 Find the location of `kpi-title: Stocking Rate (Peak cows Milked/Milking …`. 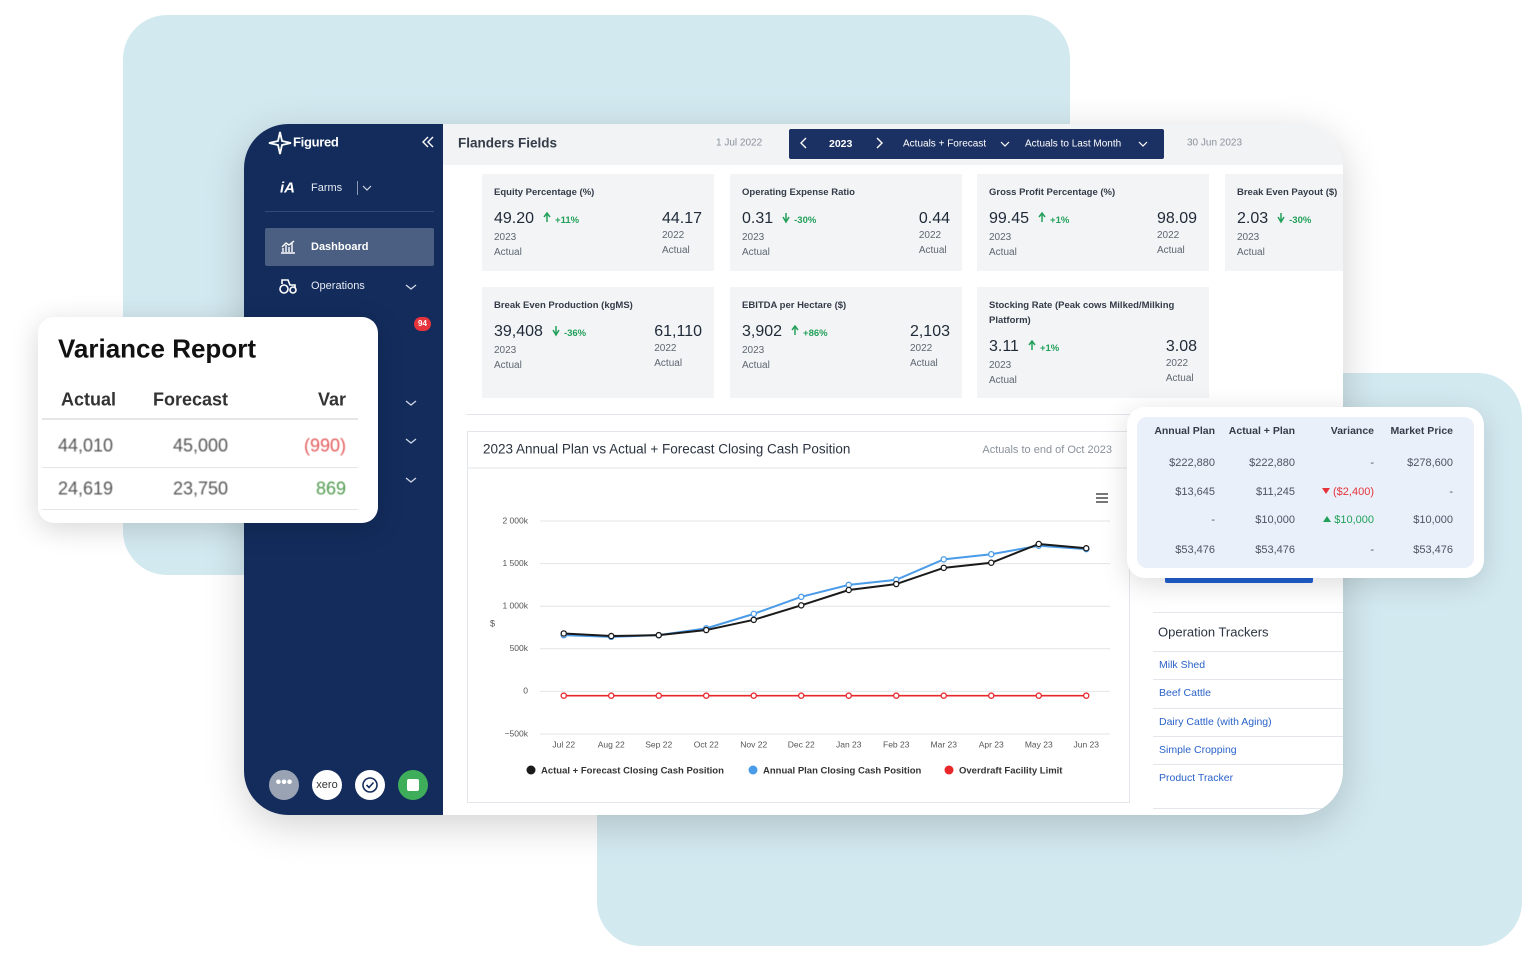

kpi-title: Stocking Rate (Peak cows Milked/Milking … is located at coordinates (1082, 313).